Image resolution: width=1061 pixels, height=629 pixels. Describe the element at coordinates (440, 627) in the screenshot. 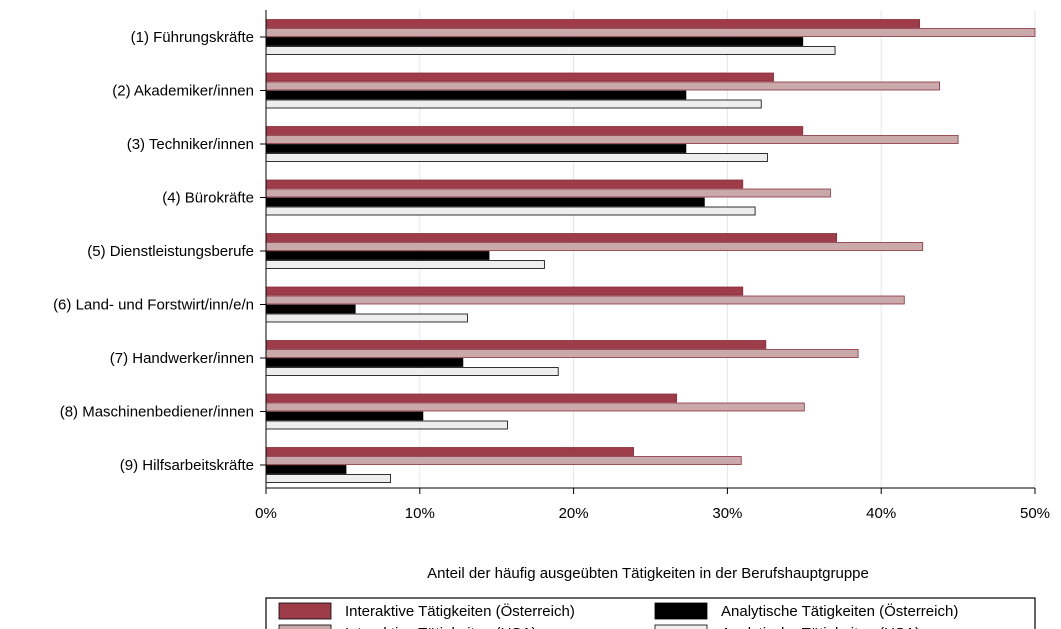

I see `legend-label: Interaktive Tätigkeiten (USA)` at that location.